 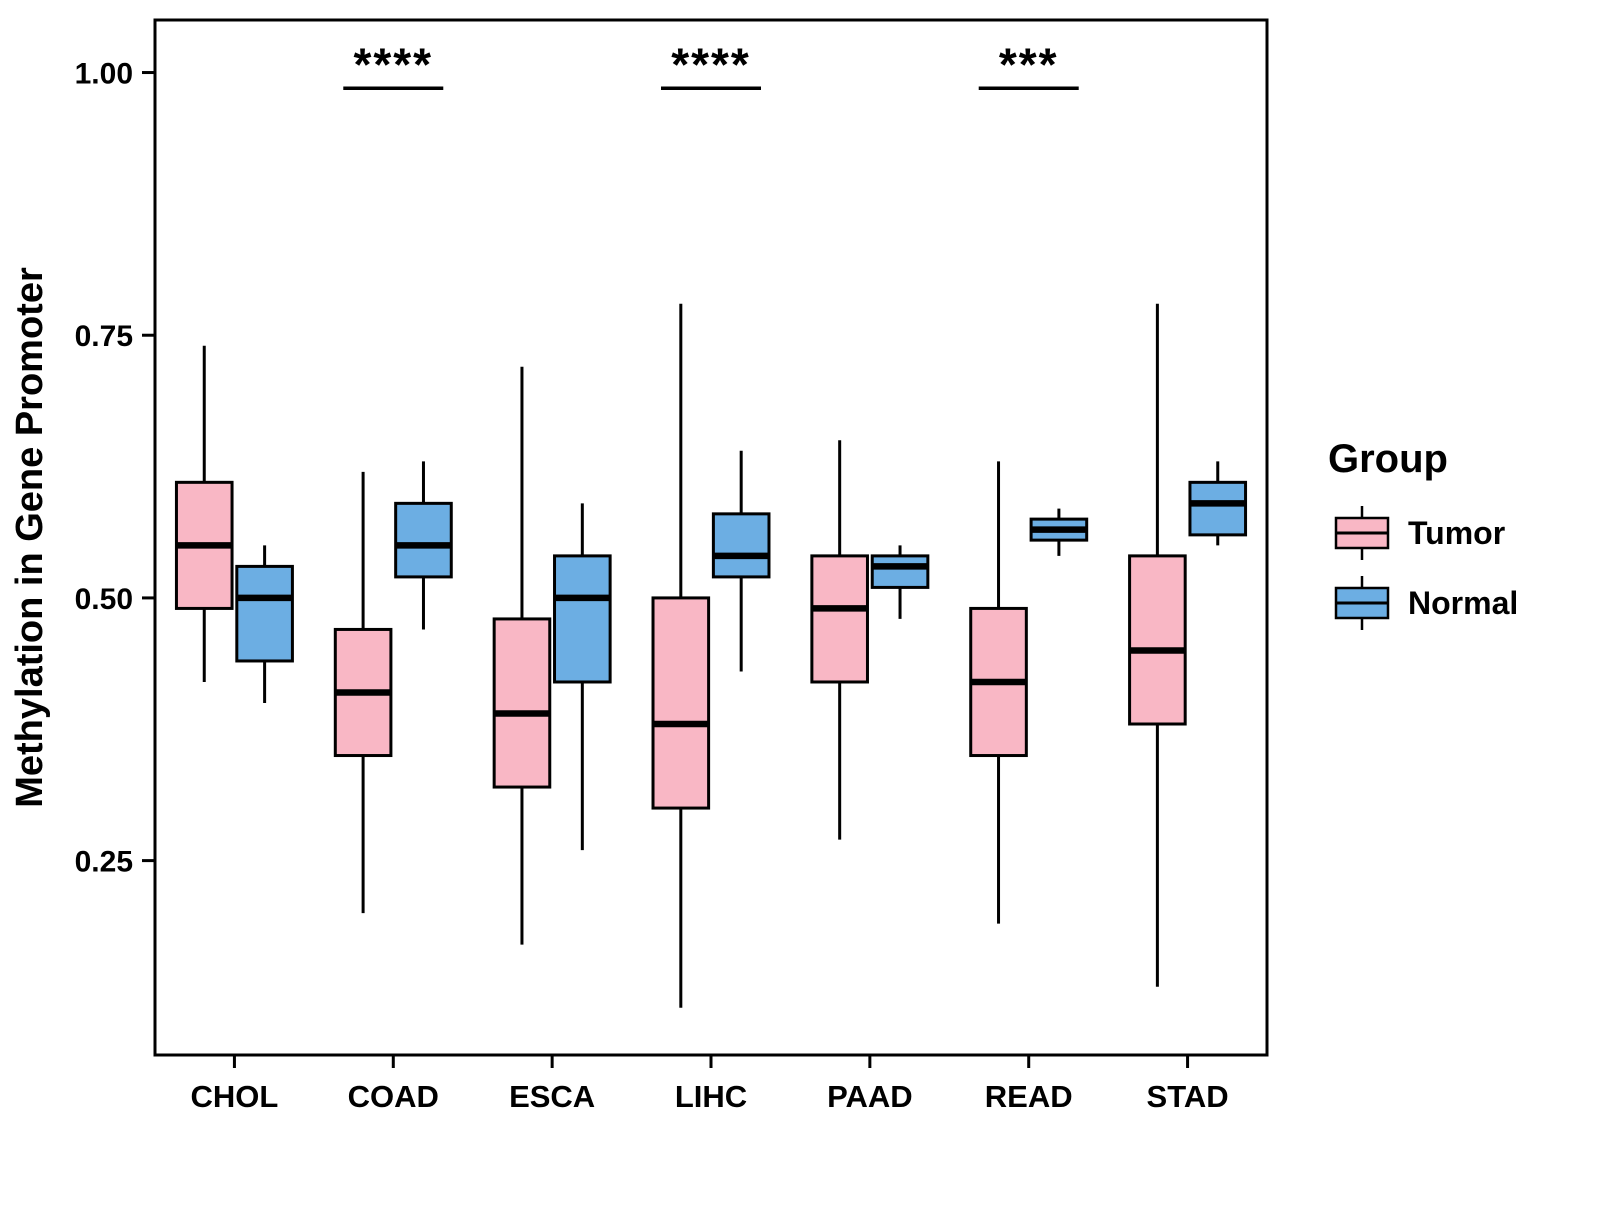 I want to click on boxplot-normal-coad, so click(x=423, y=545).